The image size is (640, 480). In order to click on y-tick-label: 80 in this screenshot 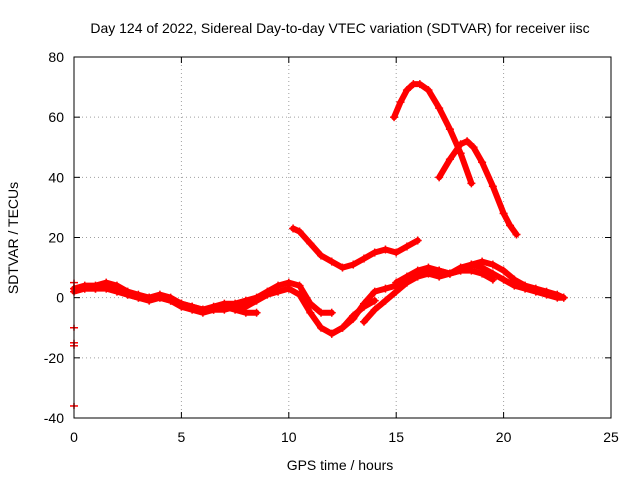, I will do `click(56, 57)`.